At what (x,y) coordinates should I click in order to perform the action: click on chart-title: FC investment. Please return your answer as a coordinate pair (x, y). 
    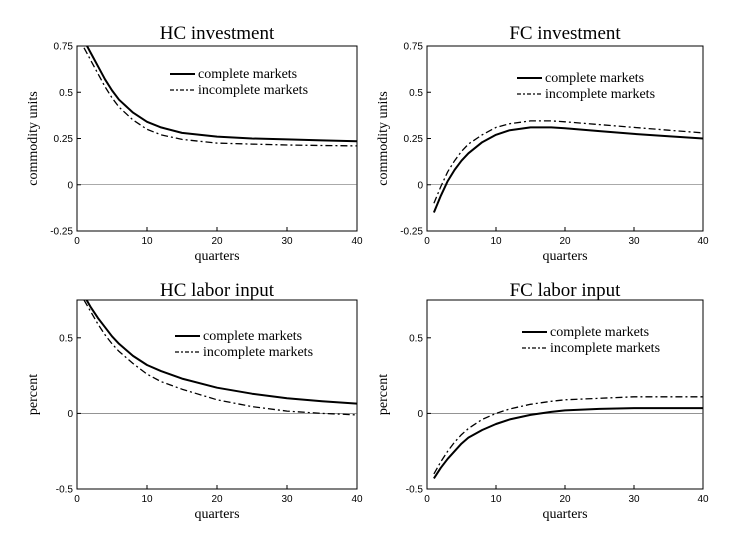
    Looking at the image, I should click on (565, 33).